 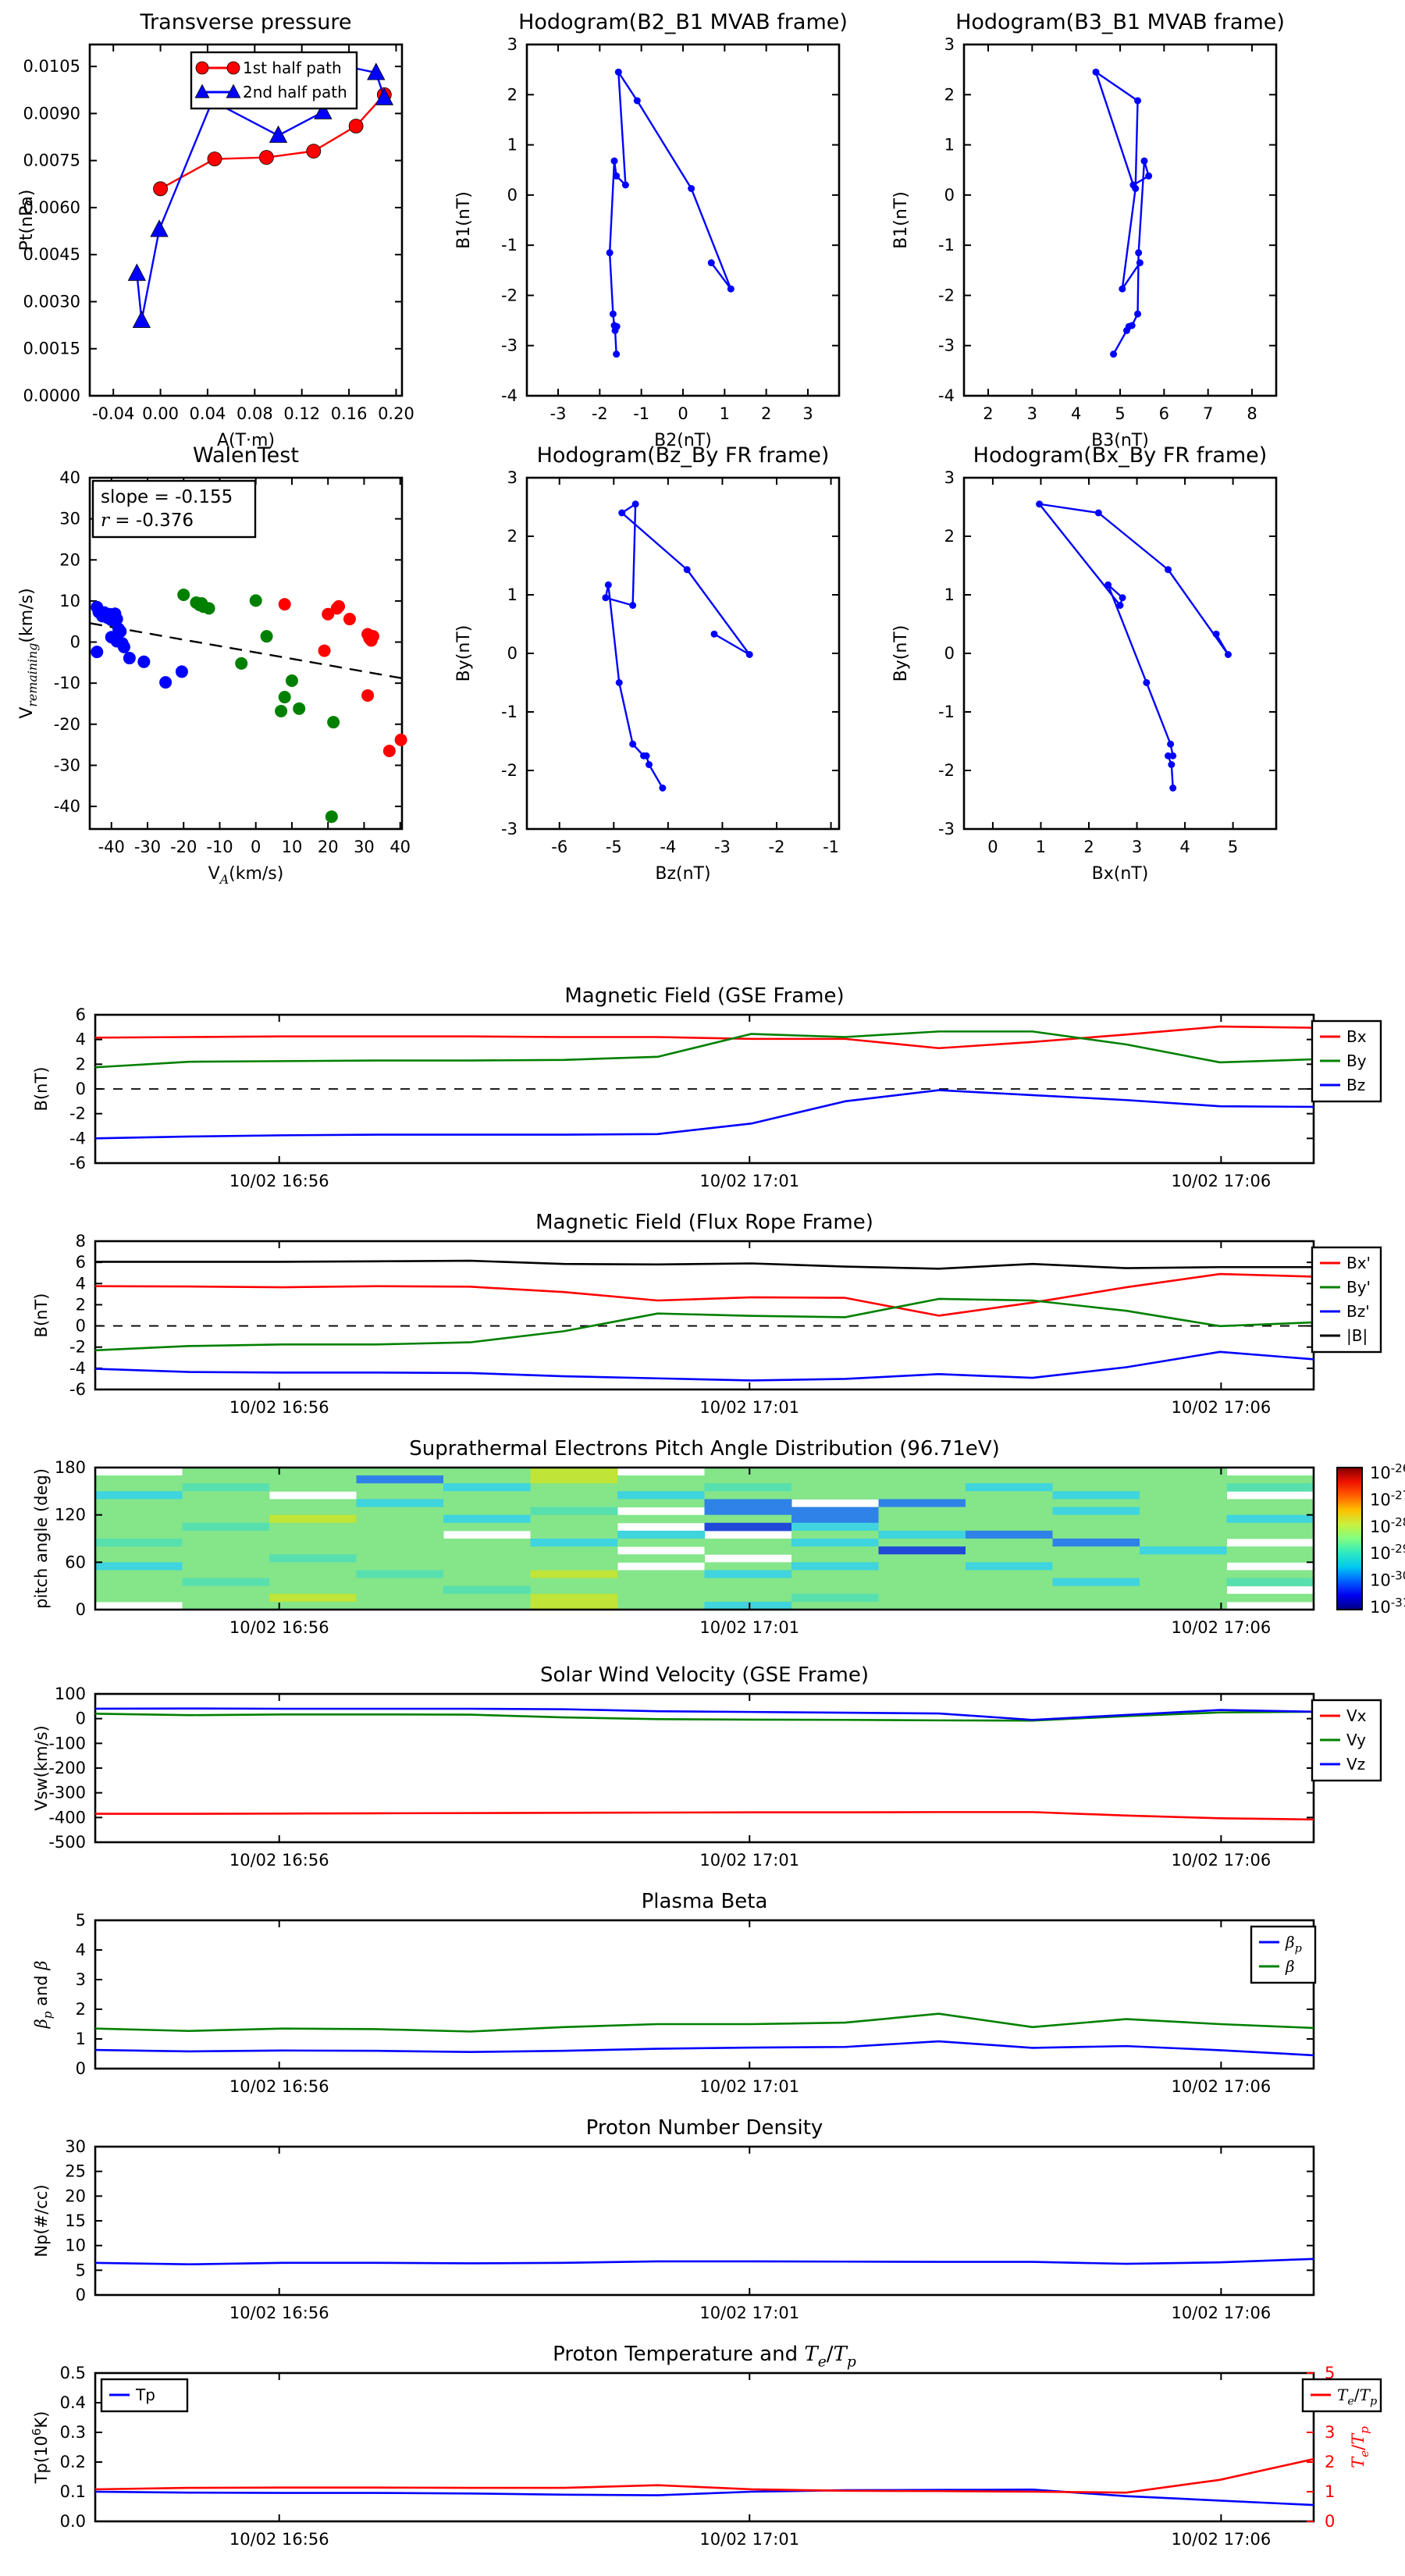 What do you see at coordinates (27, 220) in the screenshot?
I see `y-axis-label: Pt(nPa)` at bounding box center [27, 220].